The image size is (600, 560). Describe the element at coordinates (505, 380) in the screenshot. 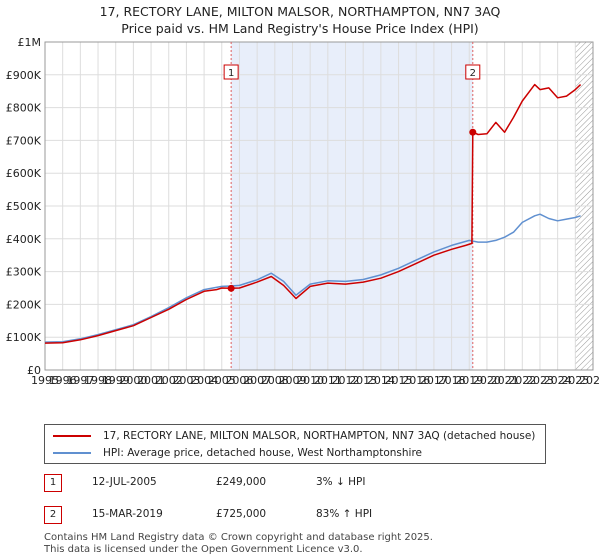

I see `x-tick-label: 2021` at that location.